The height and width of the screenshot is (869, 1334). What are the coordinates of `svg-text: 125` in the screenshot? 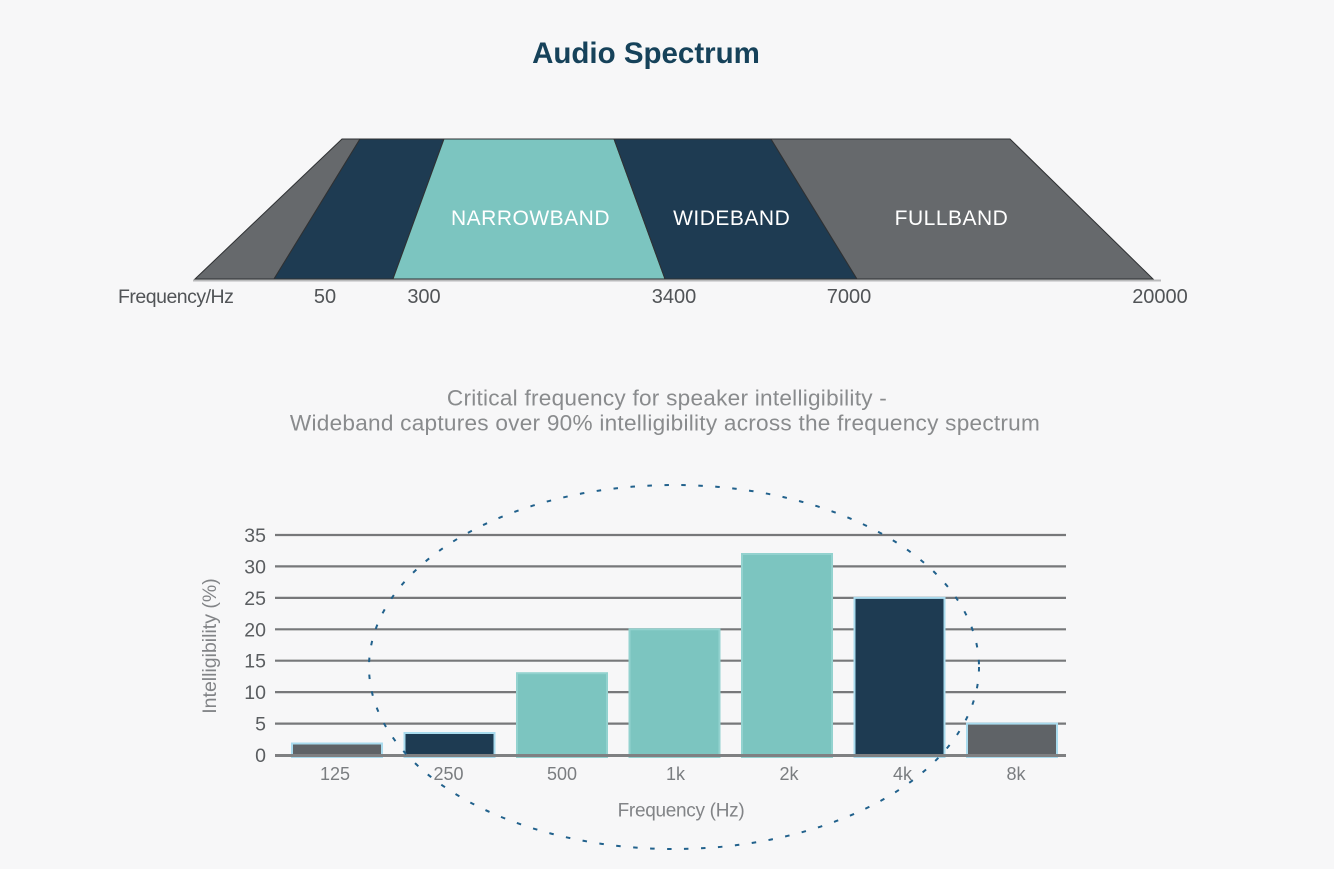 It's located at (335, 774).